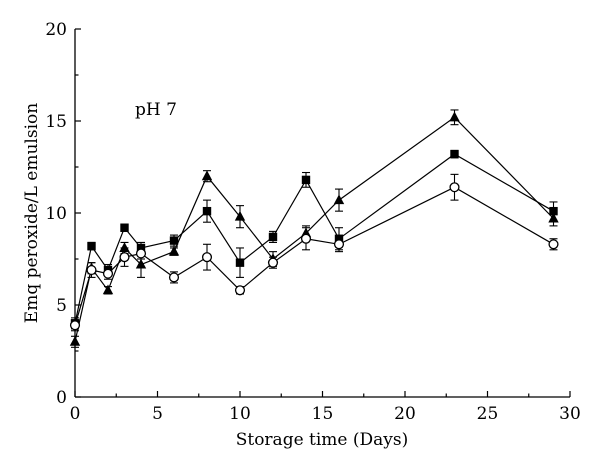  Describe the element at coordinates (56, 122) in the screenshot. I see `y-tick-label: 15` at that location.